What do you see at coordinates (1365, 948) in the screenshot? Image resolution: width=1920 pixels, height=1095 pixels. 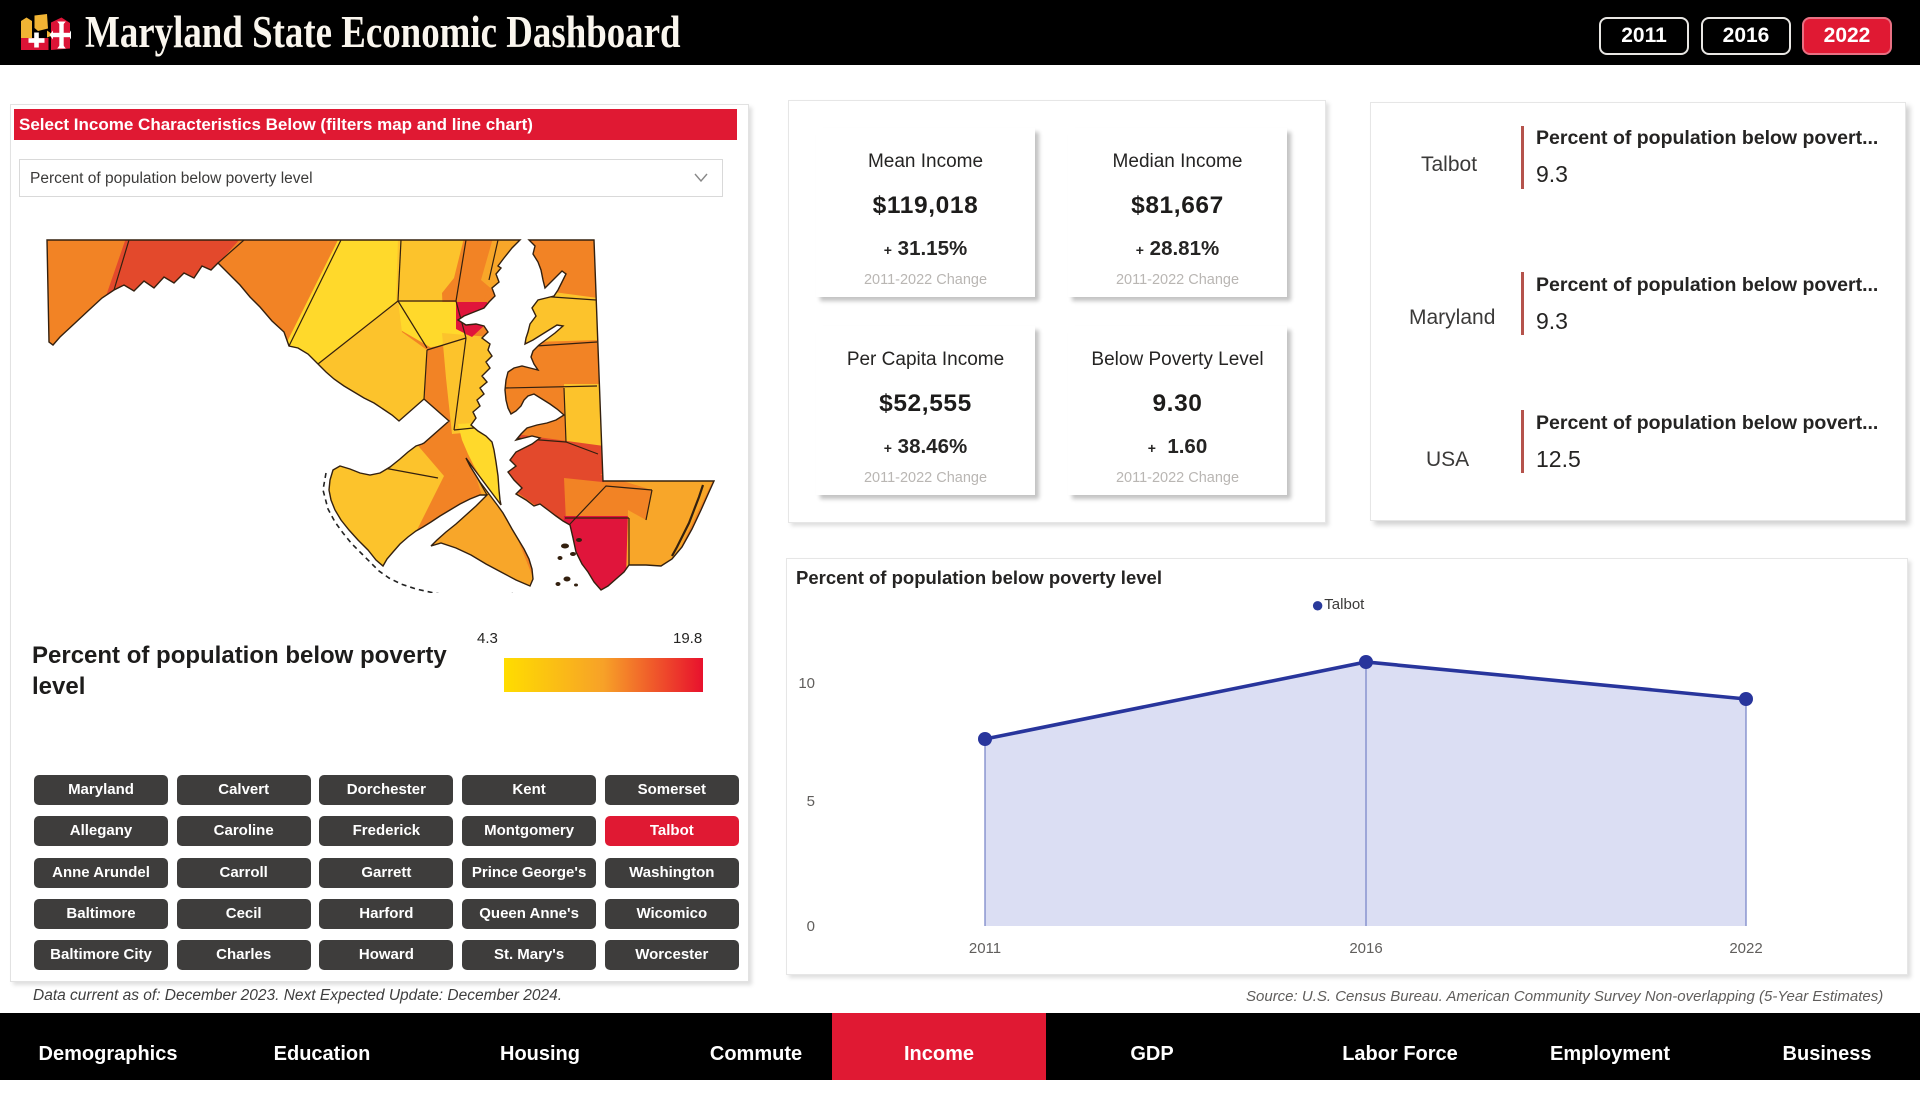 I see `svg-text: 2016` at bounding box center [1365, 948].